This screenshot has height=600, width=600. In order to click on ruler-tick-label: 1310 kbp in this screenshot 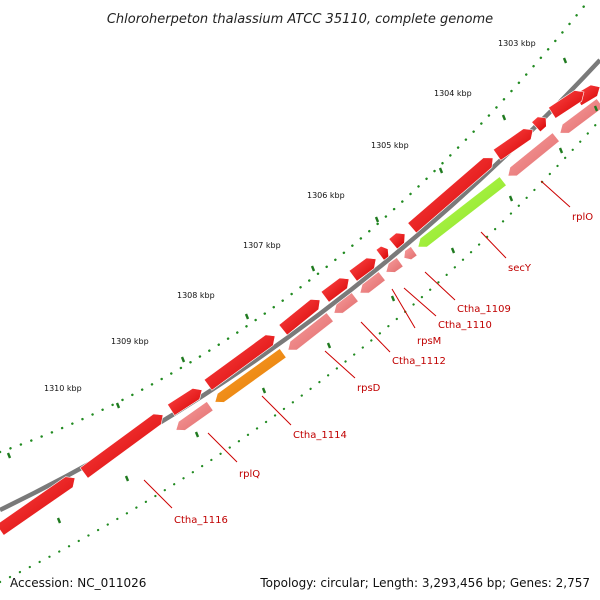, I will do `click(63, 388)`.